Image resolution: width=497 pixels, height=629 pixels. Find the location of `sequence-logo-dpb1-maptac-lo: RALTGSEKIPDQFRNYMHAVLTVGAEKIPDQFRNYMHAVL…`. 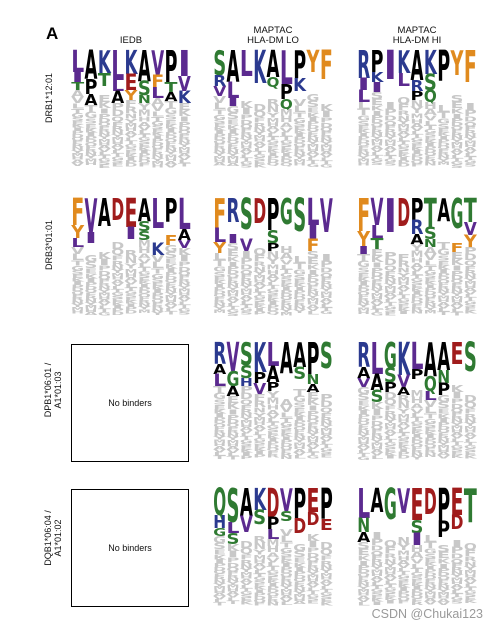

sequence-logo-dpb1-maptac-lo: RALTGSEKIPDQFRNYMHAVLTVGAEKIPDQFRNYMHAVL… is located at coordinates (273, 400).